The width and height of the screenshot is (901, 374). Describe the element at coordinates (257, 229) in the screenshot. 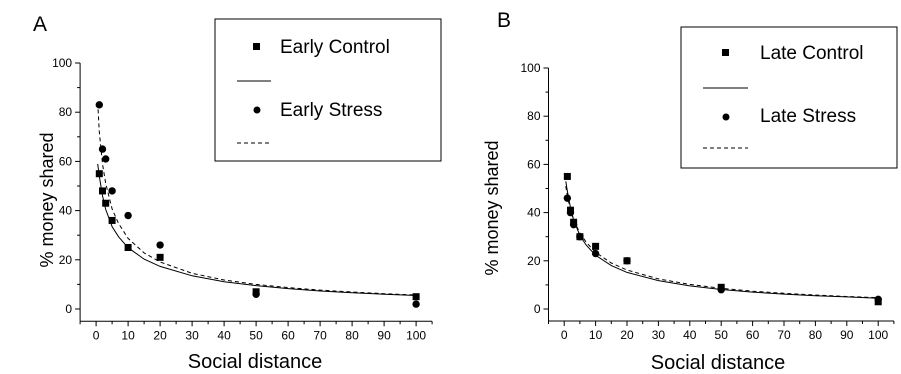

I see `fit-curve-solid-a` at that location.